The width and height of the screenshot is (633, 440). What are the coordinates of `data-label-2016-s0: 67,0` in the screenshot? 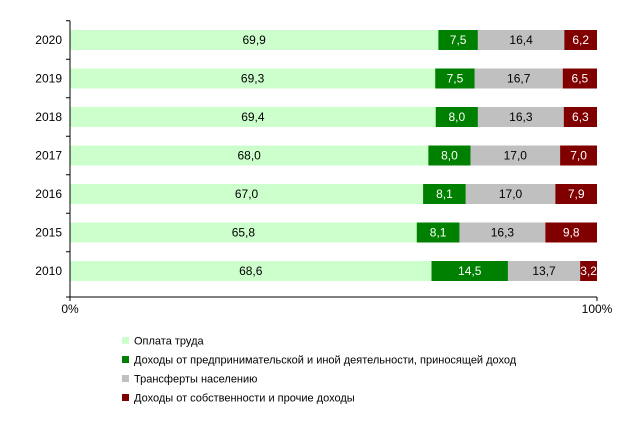 It's located at (247, 194).